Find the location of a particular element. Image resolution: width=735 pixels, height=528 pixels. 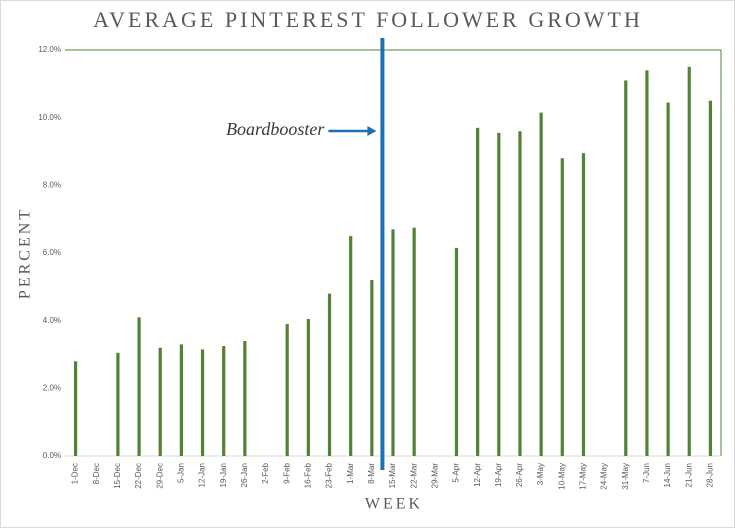

x-tick-label: 17-May is located at coordinates (583, 476).